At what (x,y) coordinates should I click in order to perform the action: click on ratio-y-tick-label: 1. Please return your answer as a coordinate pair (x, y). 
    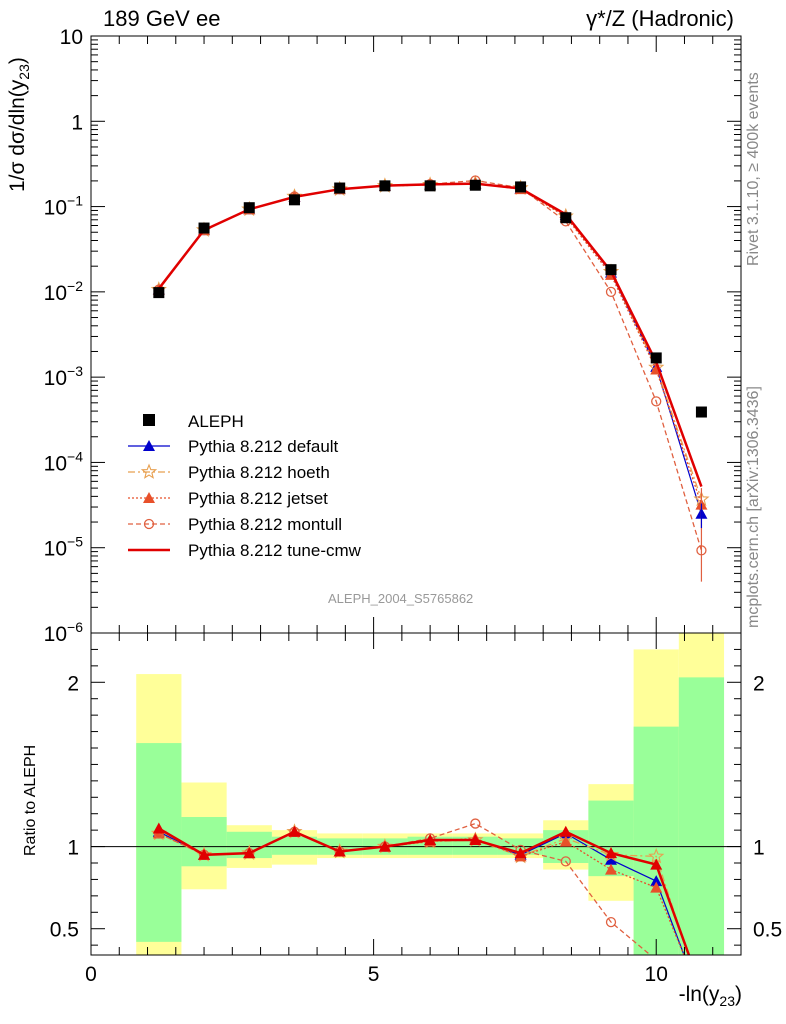
    Looking at the image, I should click on (73, 848).